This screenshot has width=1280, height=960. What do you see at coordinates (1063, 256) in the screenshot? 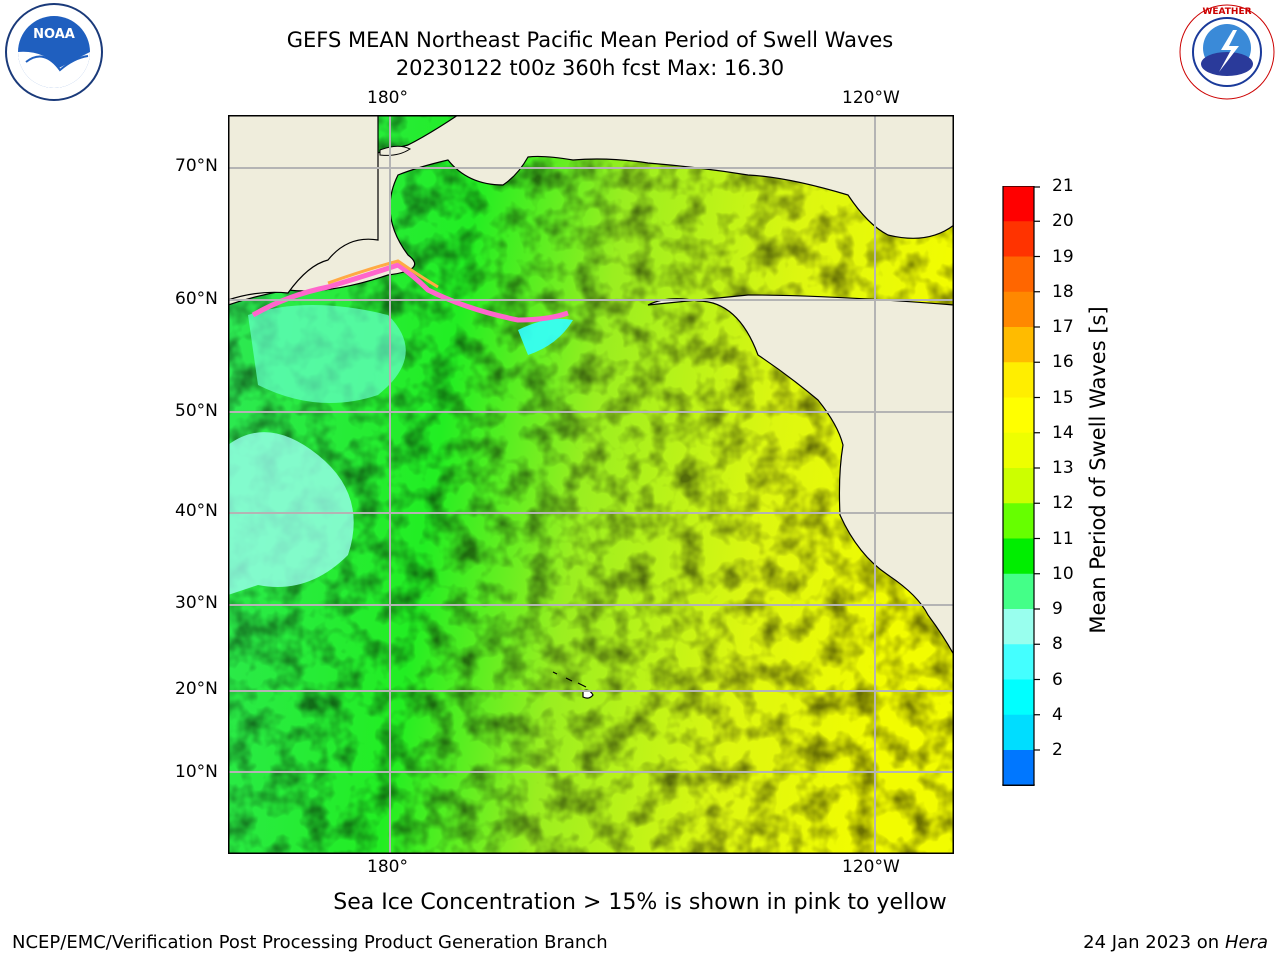
I see `colorbar-tick-label: 19` at bounding box center [1063, 256].